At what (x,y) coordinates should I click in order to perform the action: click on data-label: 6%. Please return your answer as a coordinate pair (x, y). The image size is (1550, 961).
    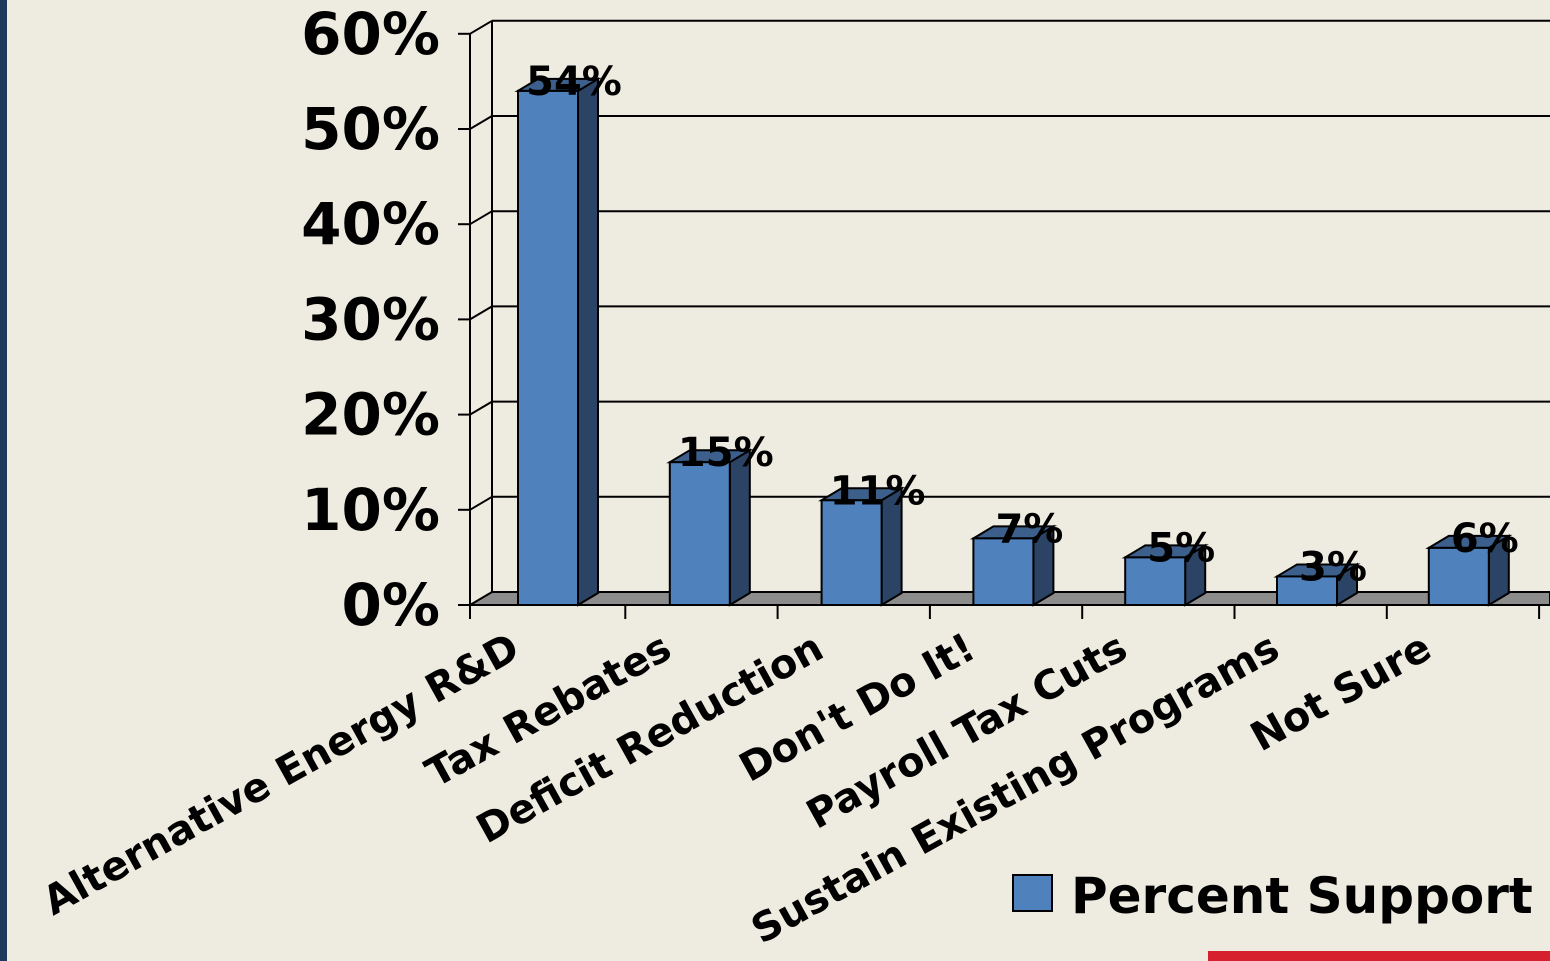
    Looking at the image, I should click on (1485, 539).